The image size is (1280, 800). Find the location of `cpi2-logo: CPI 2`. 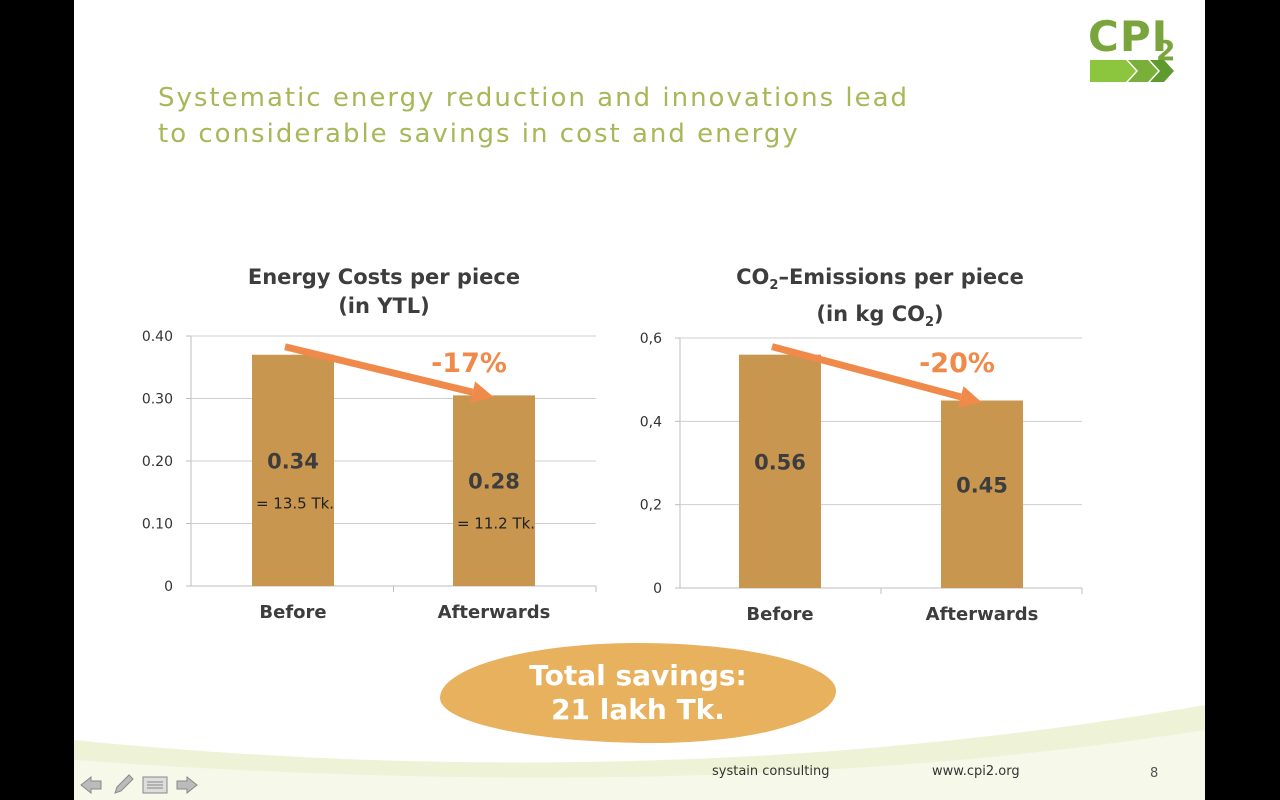

cpi2-logo: CPI 2 is located at coordinates (1138, 49).